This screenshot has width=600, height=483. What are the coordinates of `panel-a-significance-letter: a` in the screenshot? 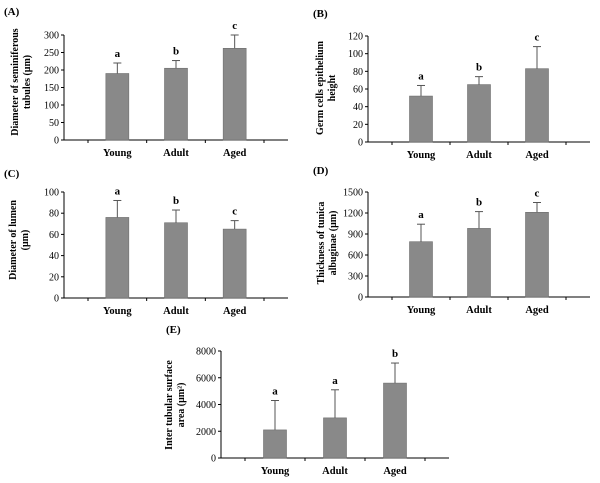 It's located at (118, 54).